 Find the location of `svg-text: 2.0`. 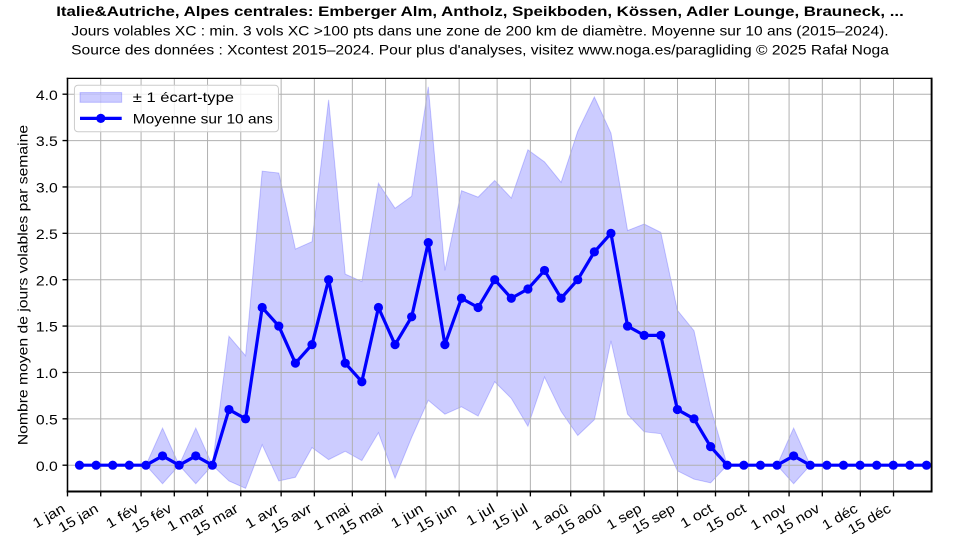

svg-text: 2.0 is located at coordinates (47, 280).